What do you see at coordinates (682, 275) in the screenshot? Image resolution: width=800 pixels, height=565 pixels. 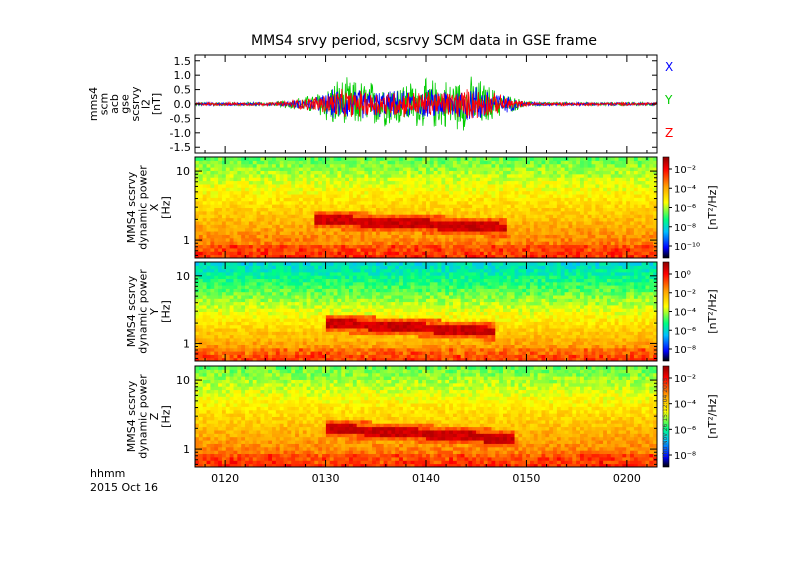 I see `colorbar-tick-label: 10⁰` at bounding box center [682, 275].